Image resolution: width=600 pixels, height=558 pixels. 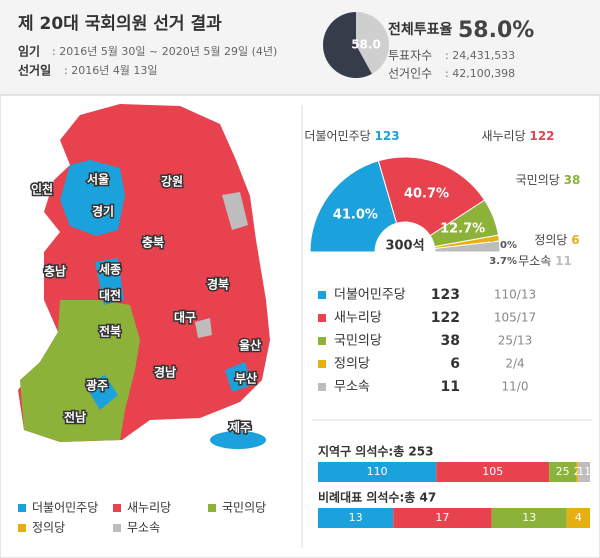 I want to click on map-island, so click(x=238, y=440).